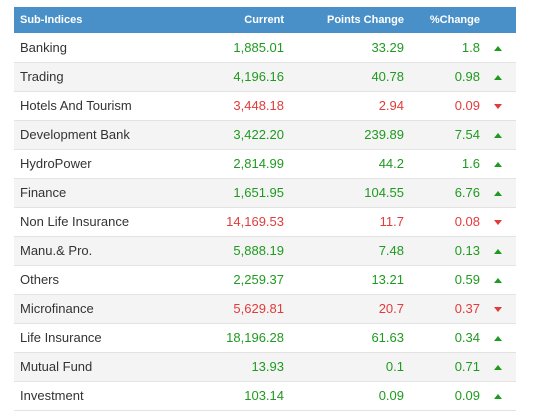 The width and height of the screenshot is (543, 416). What do you see at coordinates (258, 134) in the screenshot?
I see `row-current: 3,422.20` at bounding box center [258, 134].